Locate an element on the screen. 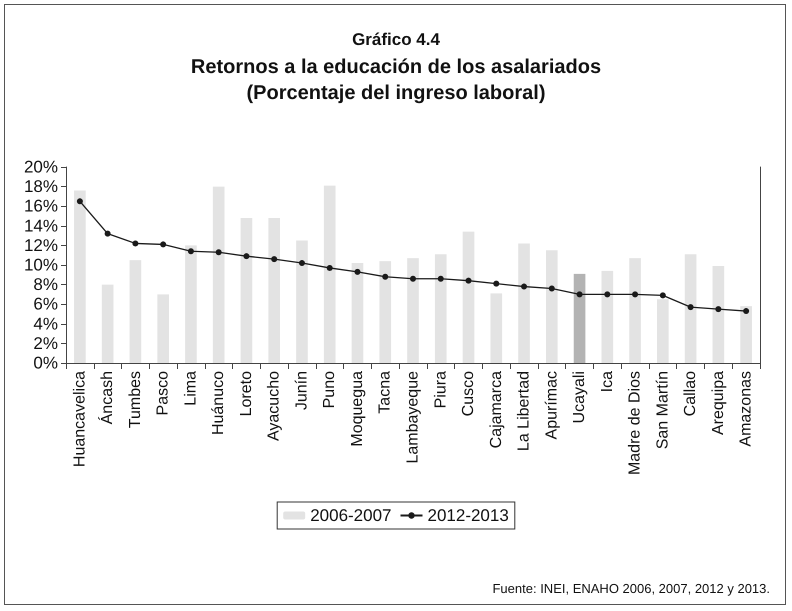  y-tick-label: 16% is located at coordinates (41, 206).